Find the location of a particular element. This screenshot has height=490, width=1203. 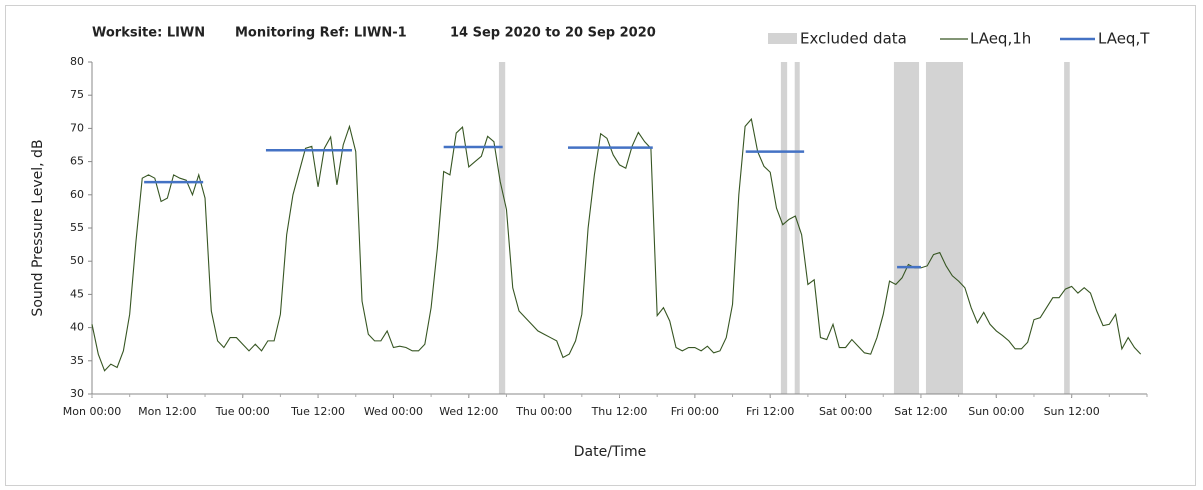

legend-label: LAeq,T is located at coordinates (1124, 39).